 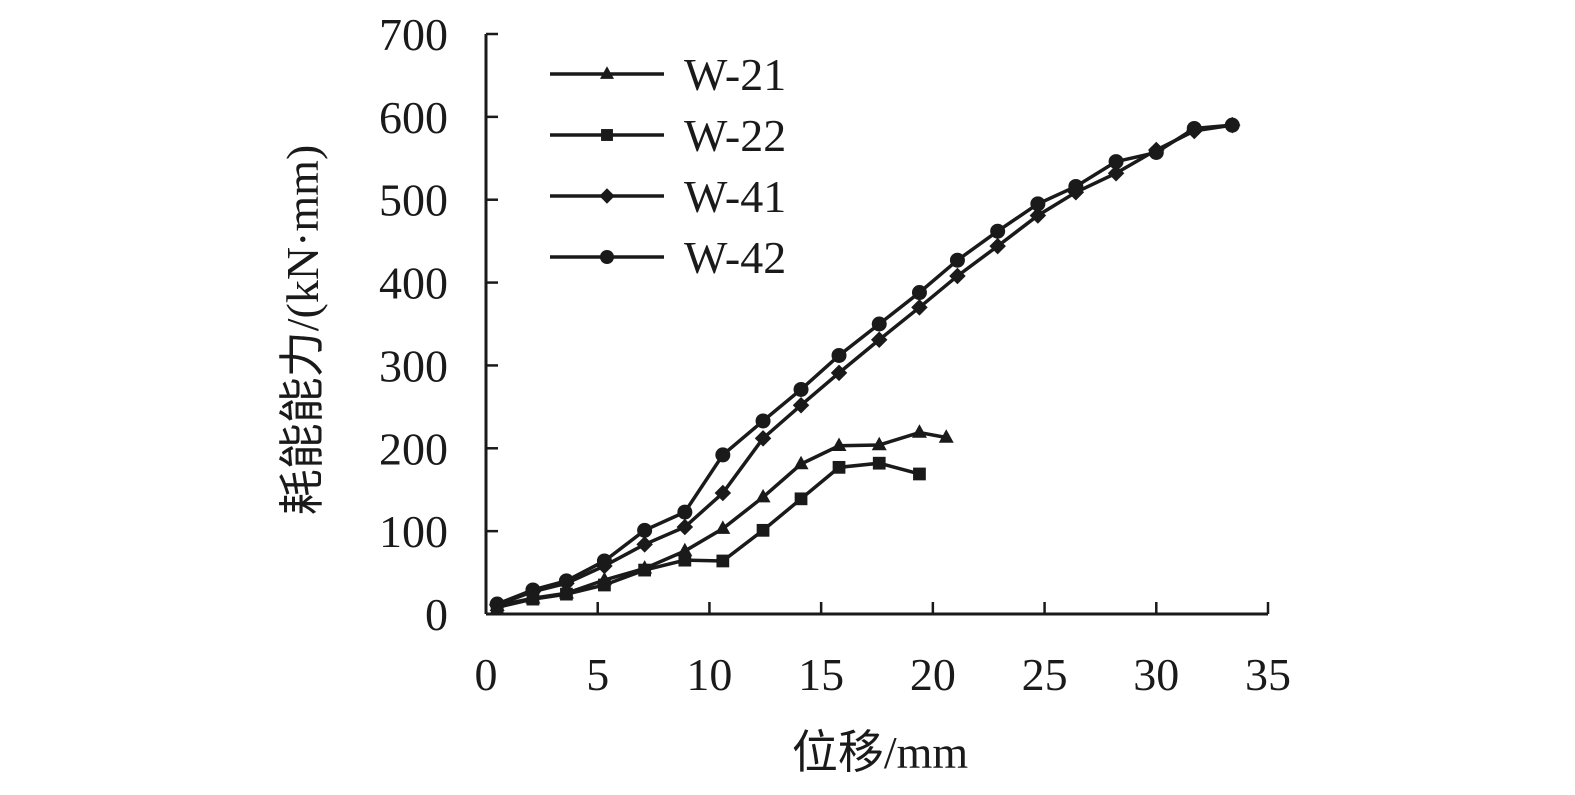 I want to click on y-tick-label: 0, so click(x=436, y=614).